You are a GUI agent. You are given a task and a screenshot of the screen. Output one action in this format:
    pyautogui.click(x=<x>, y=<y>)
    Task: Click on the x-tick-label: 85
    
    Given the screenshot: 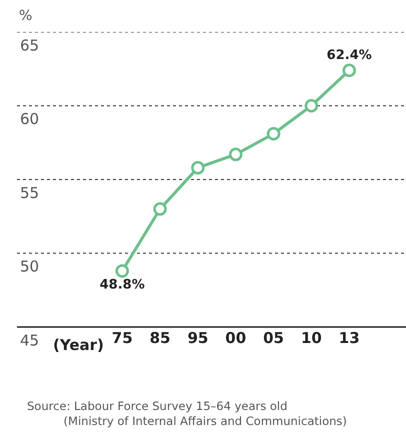 What is the action you would take?
    pyautogui.click(x=160, y=338)
    